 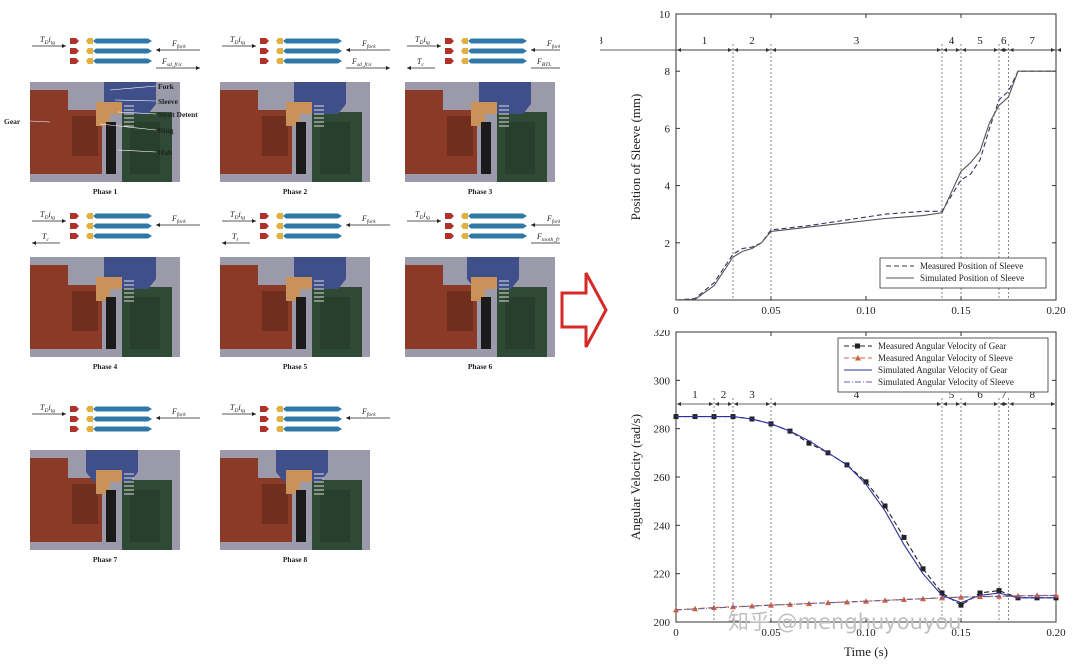 I want to click on y-axis-label: Angular Velocity (rad/s), so click(x=635, y=477).